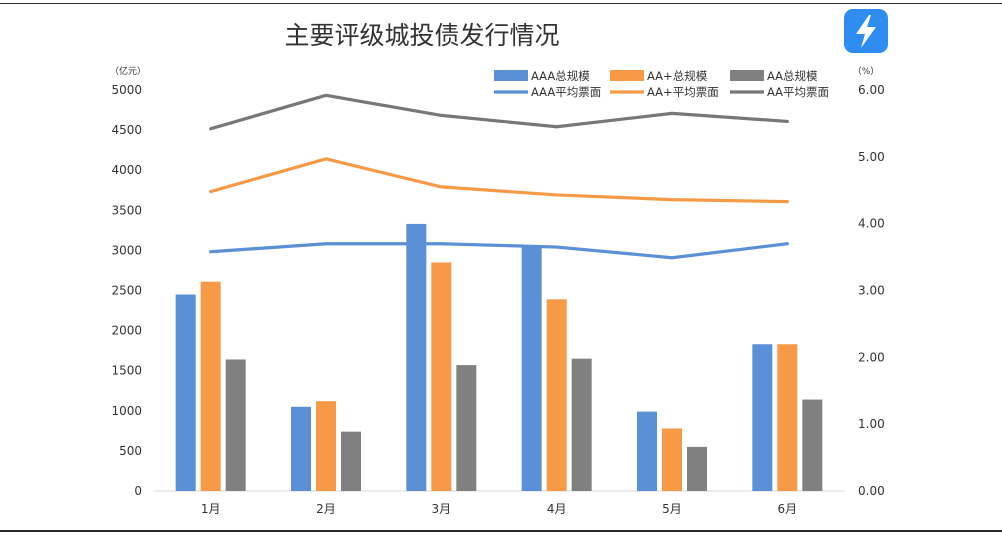  Describe the element at coordinates (501, 531) in the screenshot. I see `bottom-border` at that location.